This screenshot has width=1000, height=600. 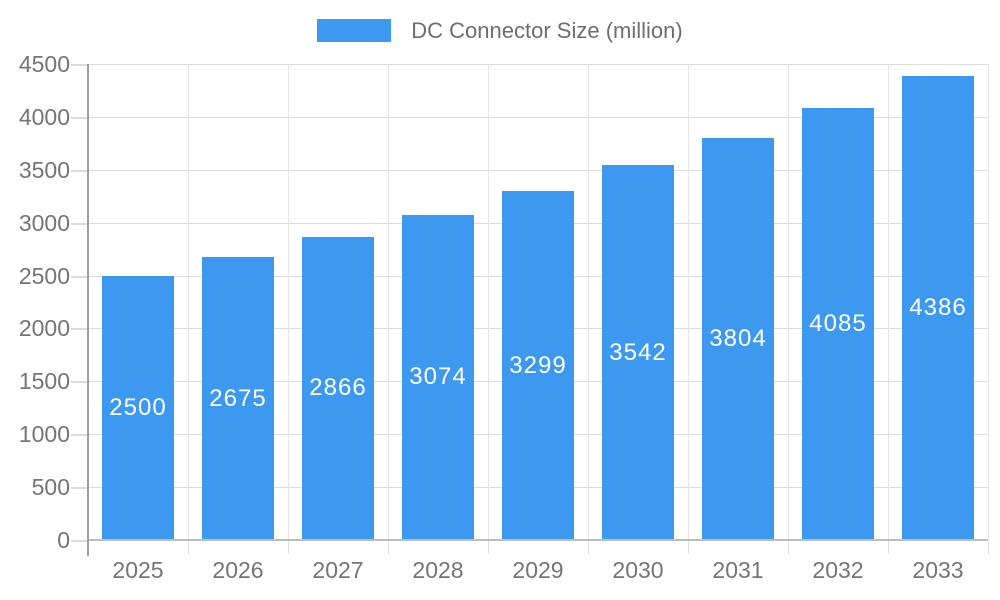 I want to click on y-axis-label: 3000, so click(x=44, y=222).